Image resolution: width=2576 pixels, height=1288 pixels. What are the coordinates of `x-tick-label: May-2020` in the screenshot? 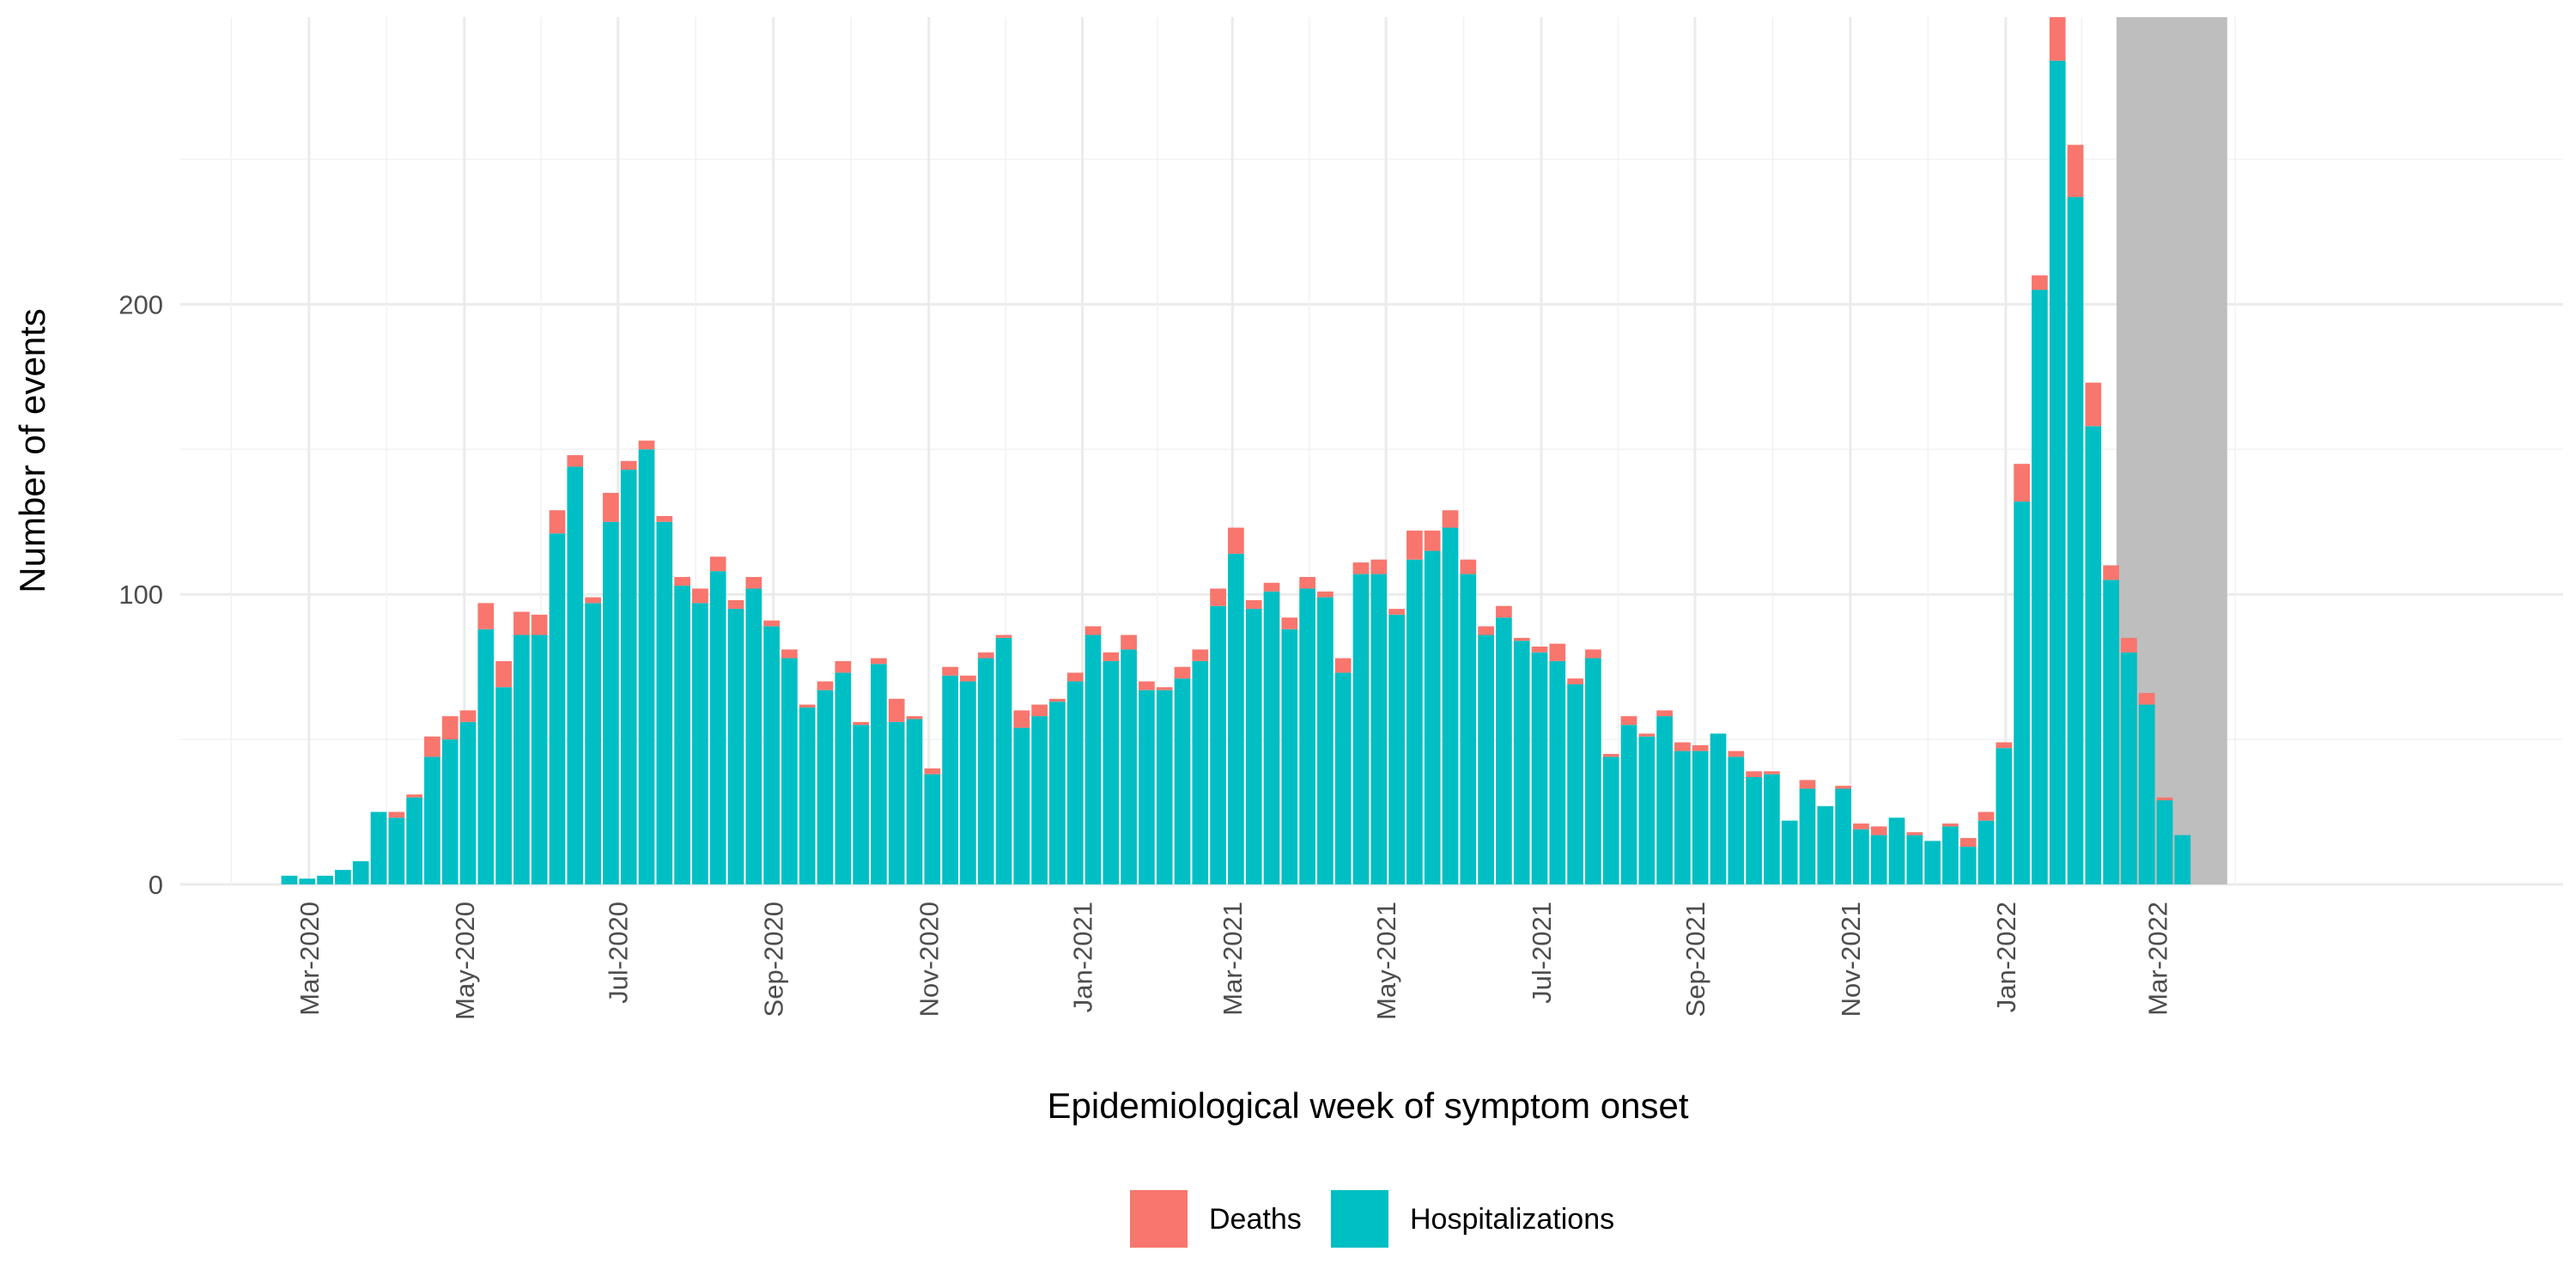 It's located at (465, 961).